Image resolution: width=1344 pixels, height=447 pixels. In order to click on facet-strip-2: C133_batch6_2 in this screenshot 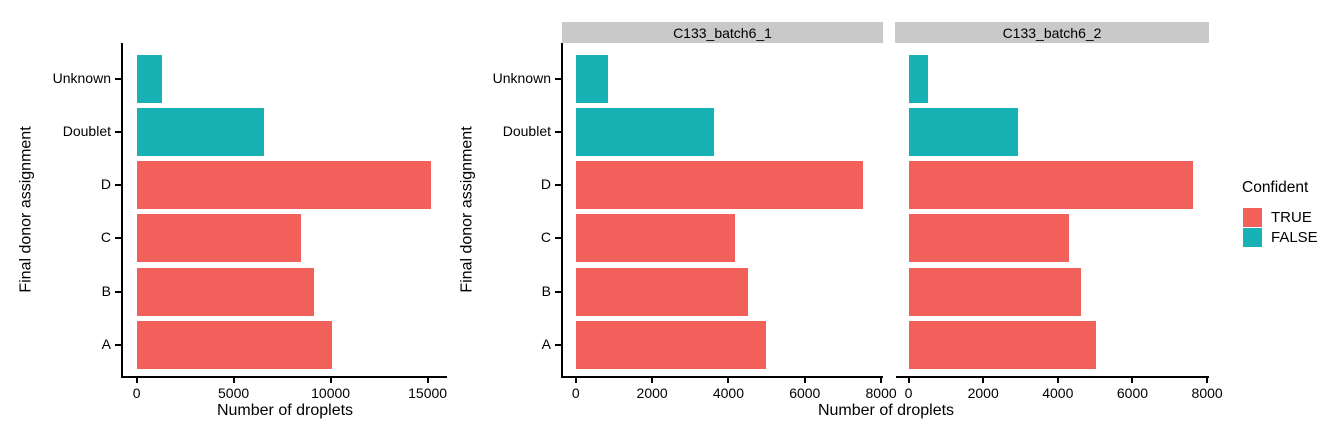, I will do `click(1052, 32)`.